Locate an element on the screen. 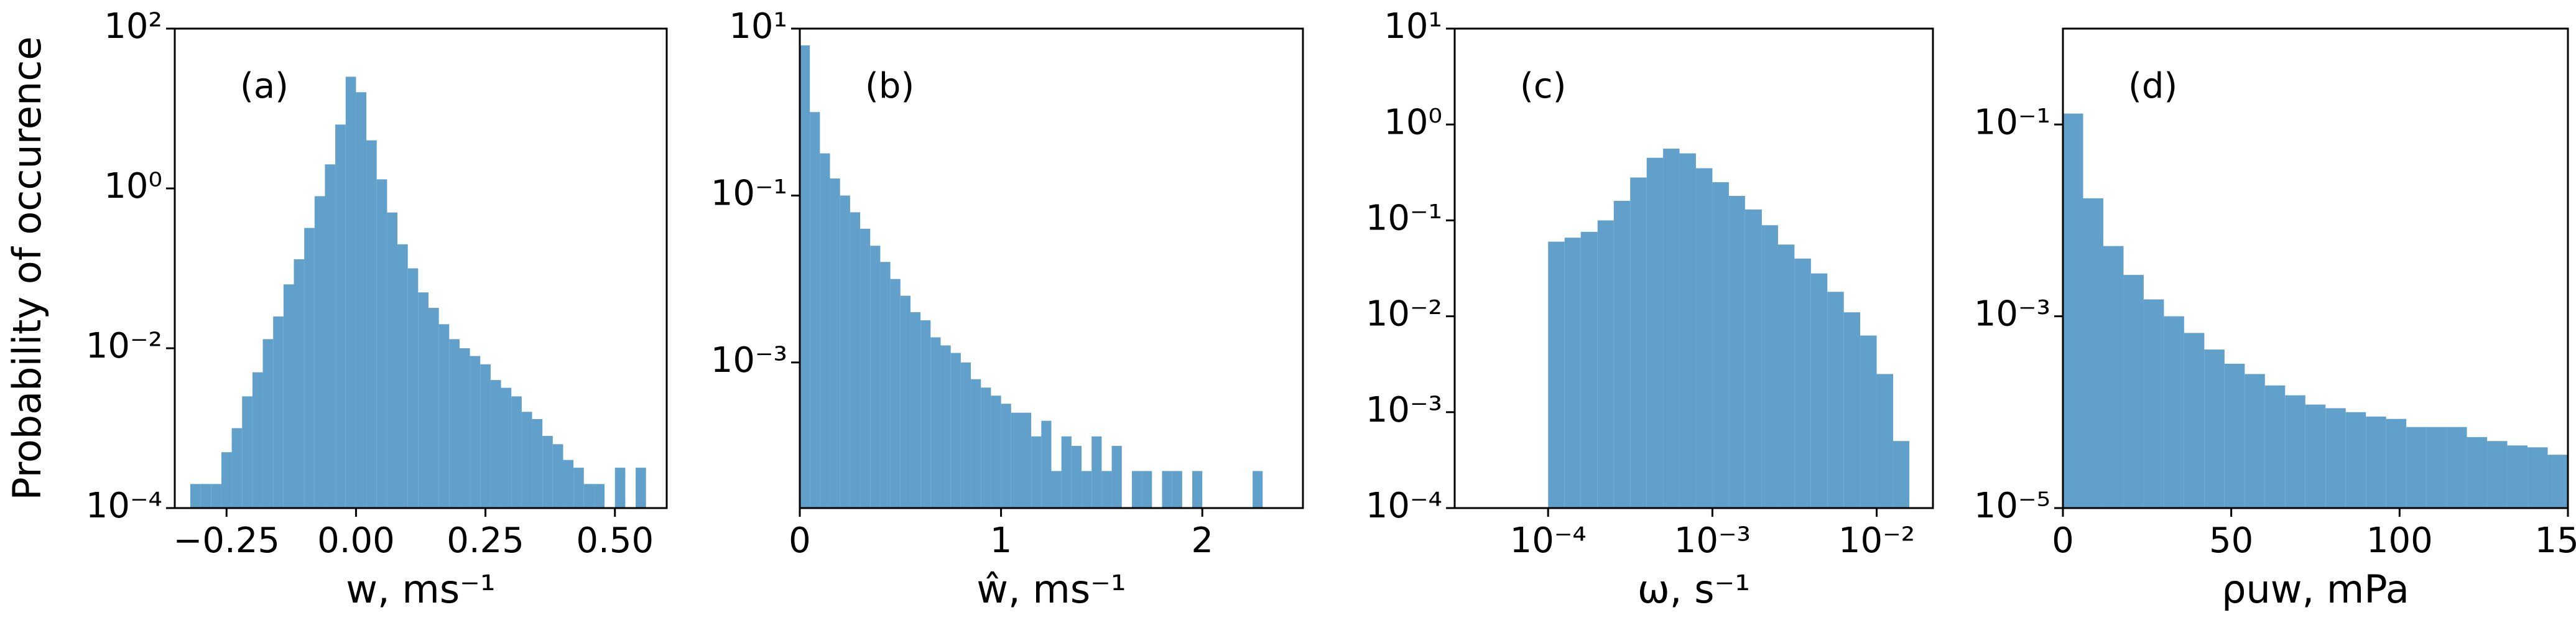  y-tick-label: 10⁻² is located at coordinates (124, 346).